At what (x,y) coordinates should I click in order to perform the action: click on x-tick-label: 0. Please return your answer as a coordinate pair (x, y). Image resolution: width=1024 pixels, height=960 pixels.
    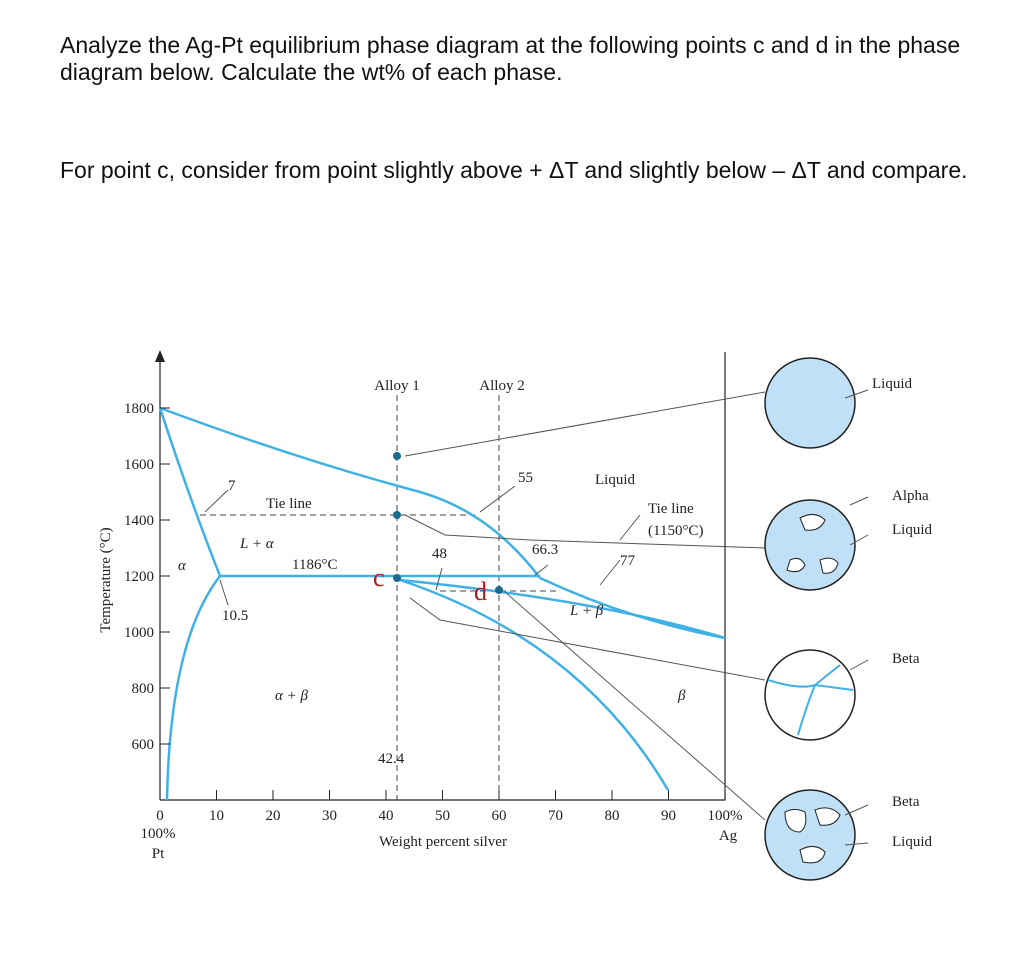
    Looking at the image, I should click on (160, 816).